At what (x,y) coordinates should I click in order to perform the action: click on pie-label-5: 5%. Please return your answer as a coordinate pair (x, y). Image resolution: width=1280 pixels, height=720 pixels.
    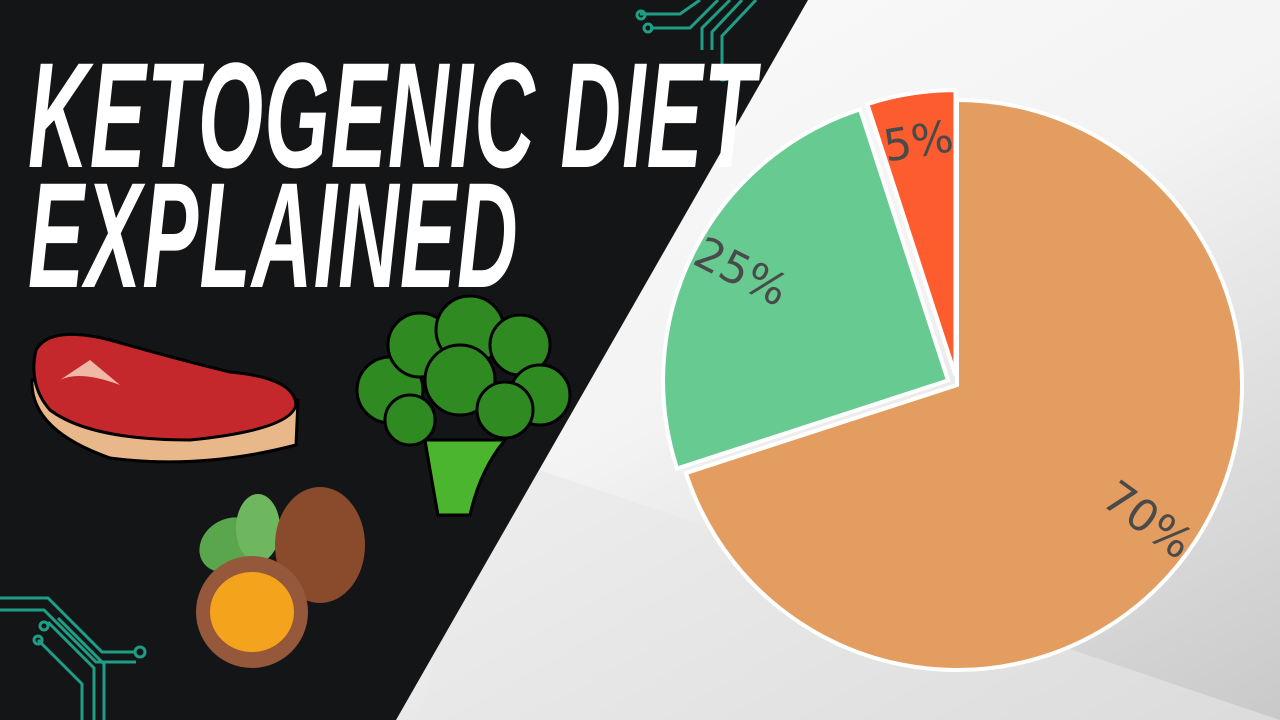
    Looking at the image, I should click on (918, 141).